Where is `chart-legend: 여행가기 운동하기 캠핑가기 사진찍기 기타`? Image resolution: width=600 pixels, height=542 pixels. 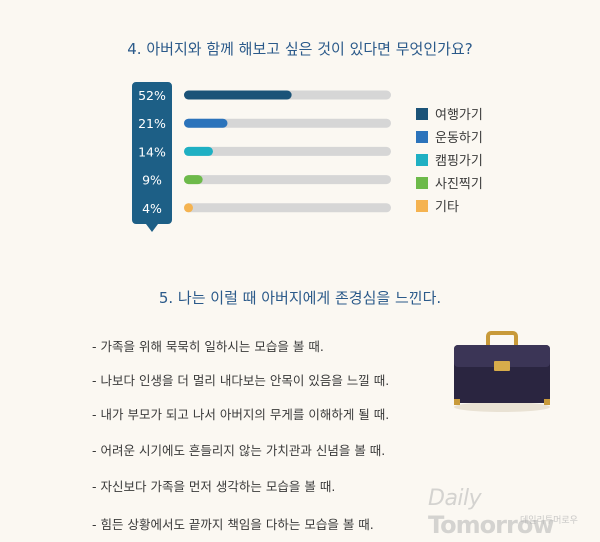 chart-legend: 여행가기 운동하기 캠핑가기 사진찍기 기타 is located at coordinates (449, 159).